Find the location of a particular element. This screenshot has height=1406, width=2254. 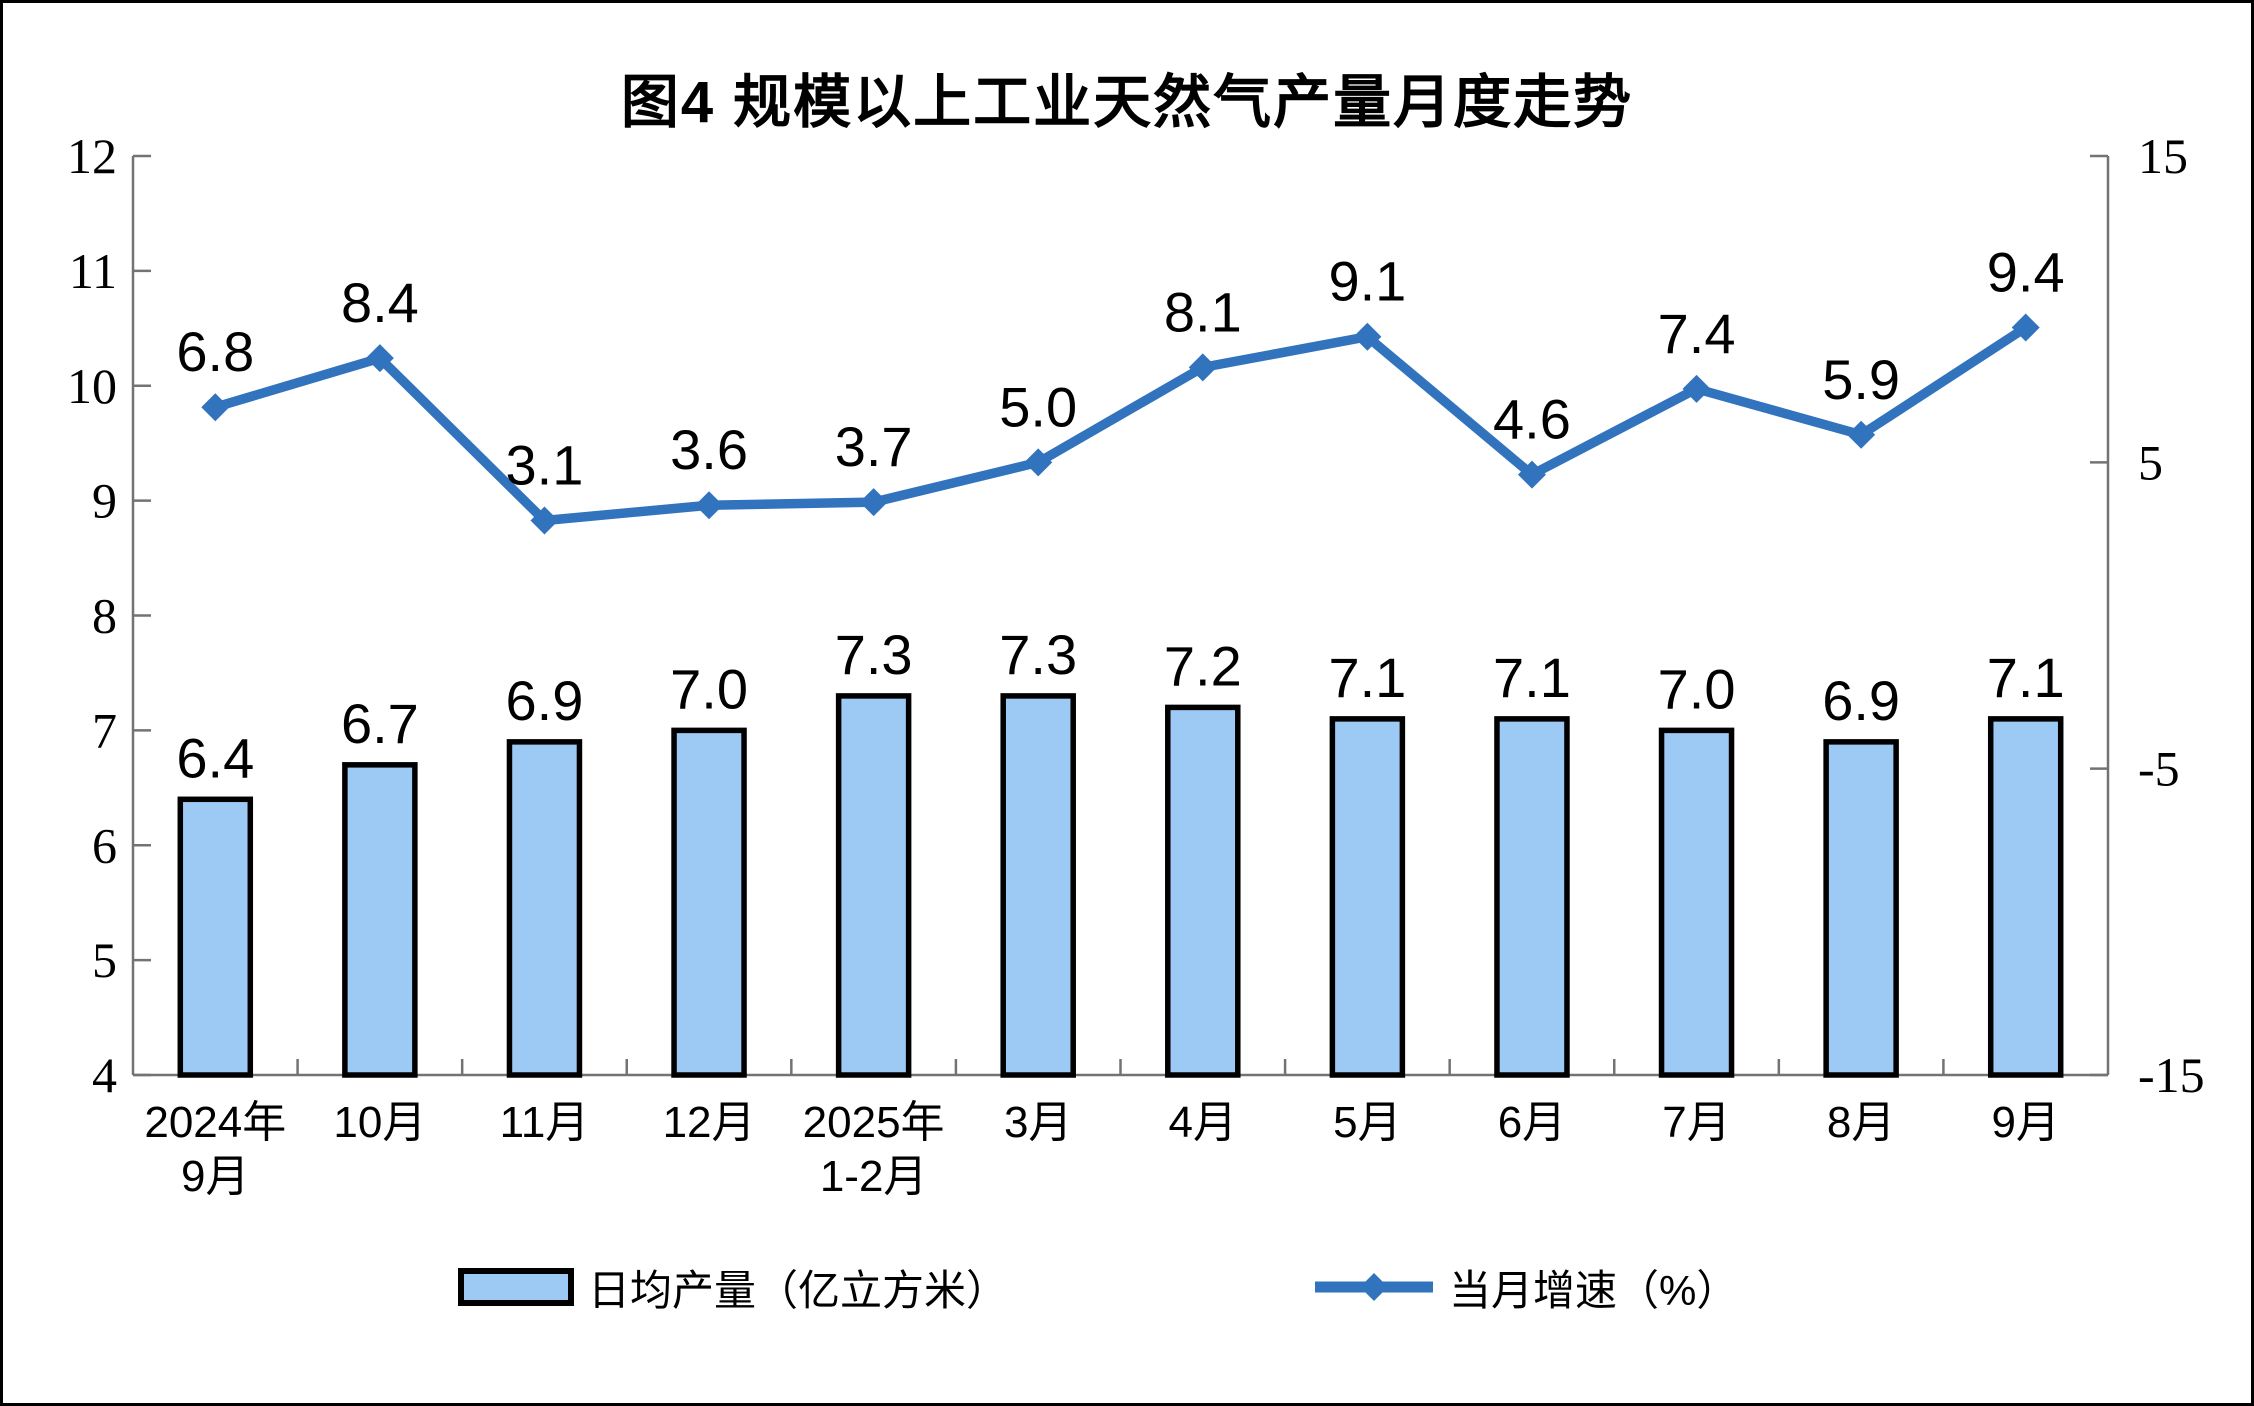

category-label: 1-2月 is located at coordinates (874, 1176).